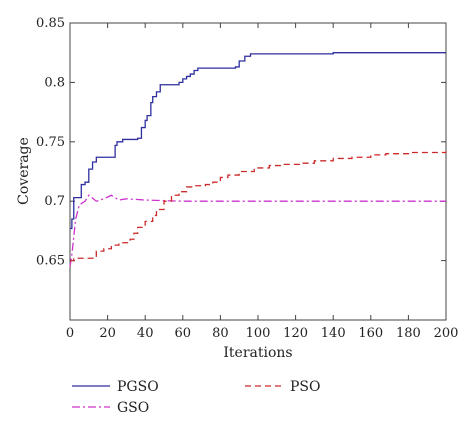 This screenshot has width=474, height=432. Describe the element at coordinates (295, 333) in the screenshot. I see `x-tick-label: 120` at that location.